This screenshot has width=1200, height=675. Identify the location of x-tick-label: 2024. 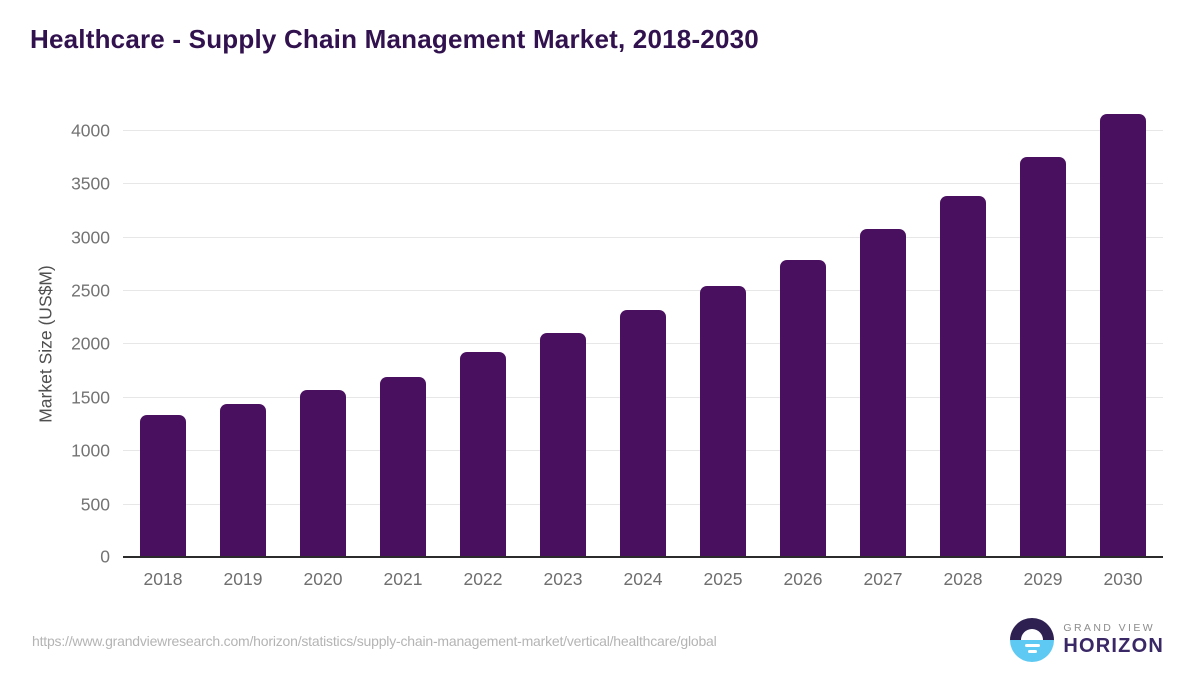
(643, 579).